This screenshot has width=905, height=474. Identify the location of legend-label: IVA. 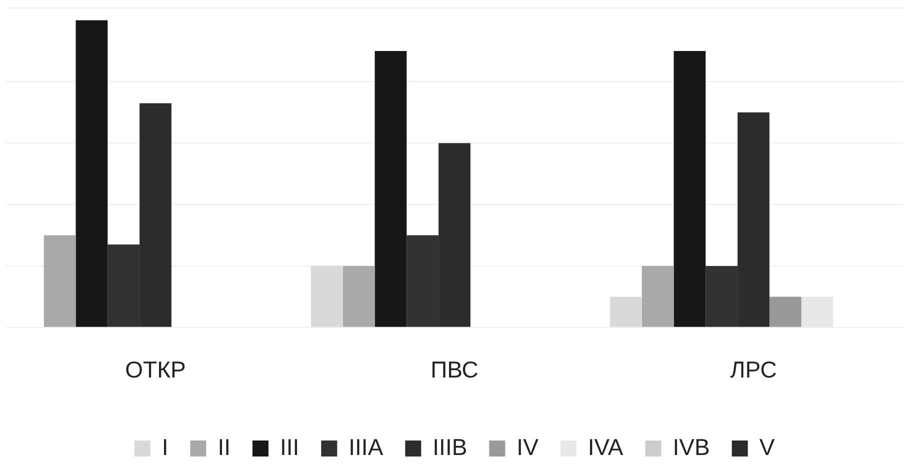
(606, 447).